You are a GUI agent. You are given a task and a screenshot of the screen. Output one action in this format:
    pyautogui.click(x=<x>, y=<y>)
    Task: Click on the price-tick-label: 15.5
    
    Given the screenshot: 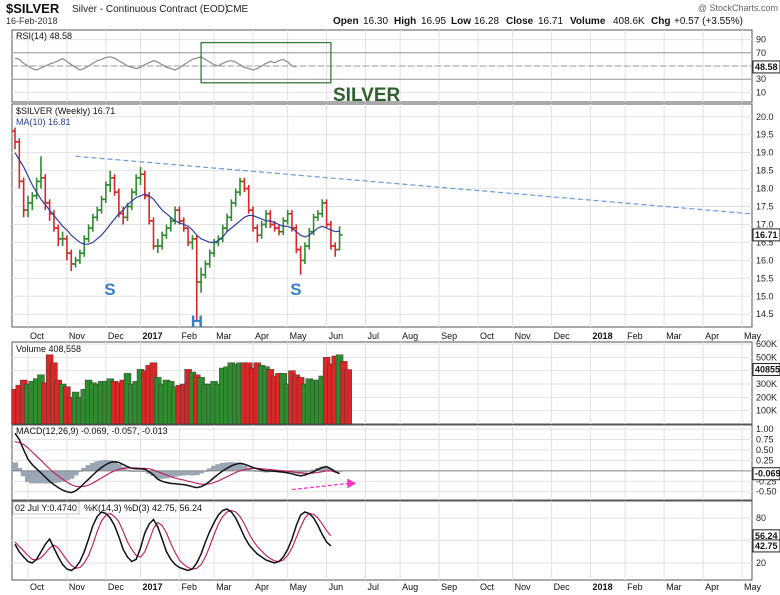 What is the action you would take?
    pyautogui.click(x=765, y=278)
    